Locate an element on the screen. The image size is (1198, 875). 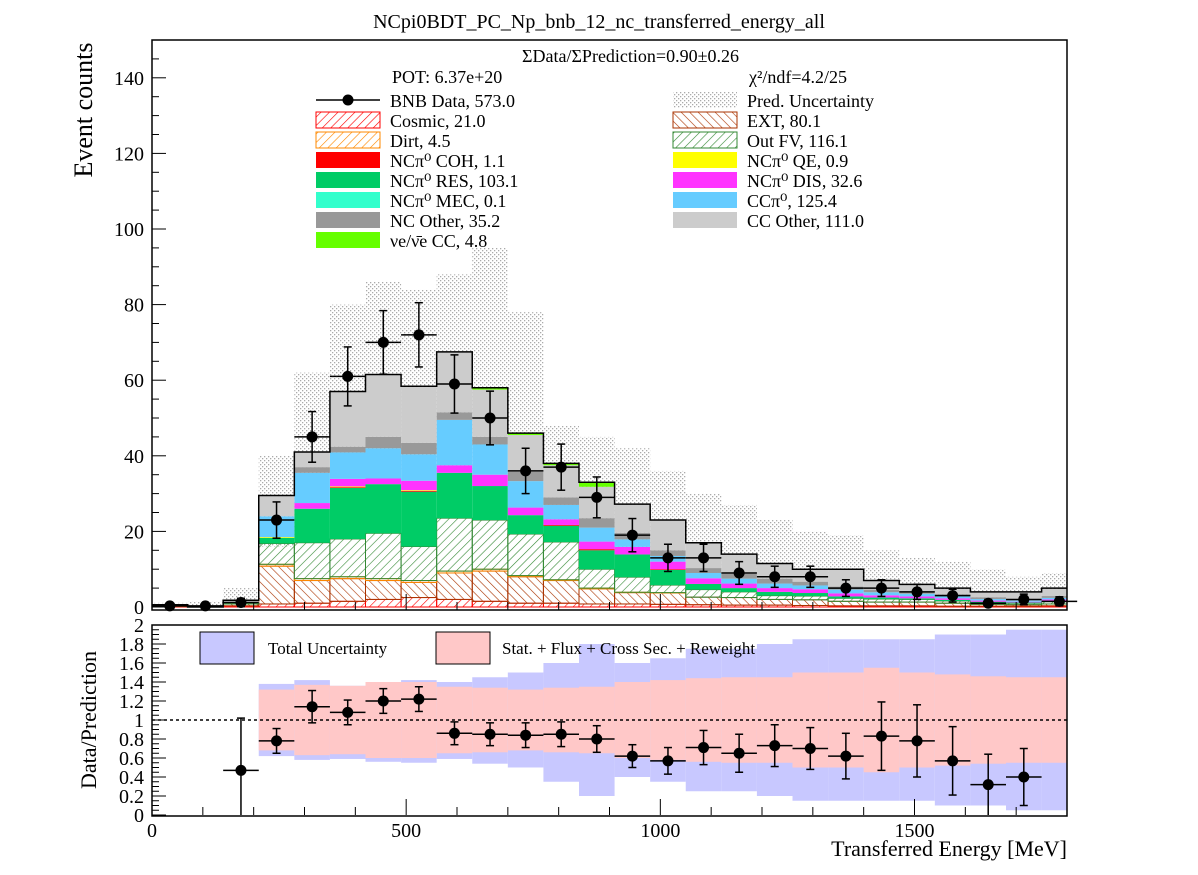
x-tick-label: 1500 is located at coordinates (915, 831).